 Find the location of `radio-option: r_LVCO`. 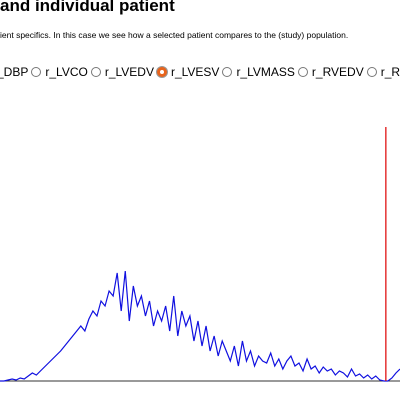

radio-option: r_LVCO is located at coordinates (59, 72).